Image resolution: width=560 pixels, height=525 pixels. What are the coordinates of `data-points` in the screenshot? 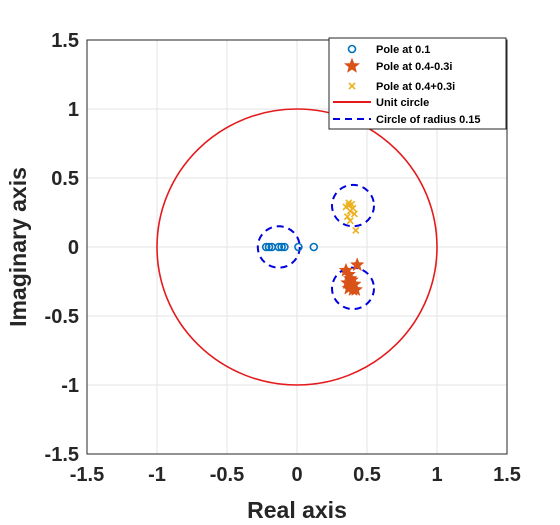 It's located at (313, 248).